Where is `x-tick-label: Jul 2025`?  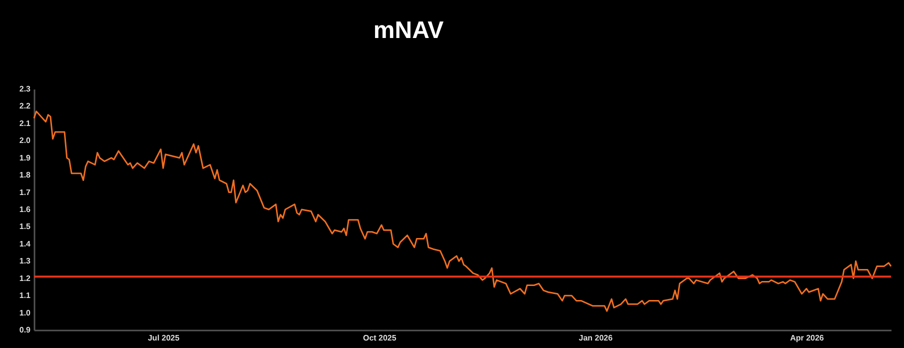
x-tick-label: Jul 2025 is located at coordinates (164, 338).